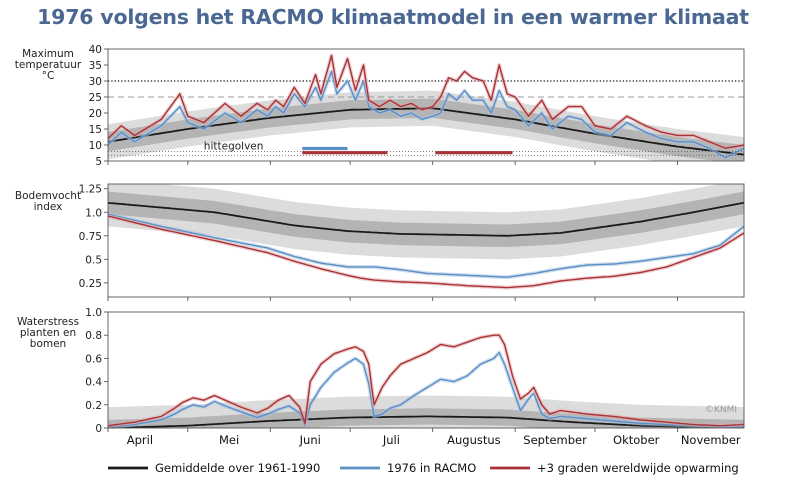 The image size is (786, 500). I want to click on month-label-4: Augustus, so click(474, 440).